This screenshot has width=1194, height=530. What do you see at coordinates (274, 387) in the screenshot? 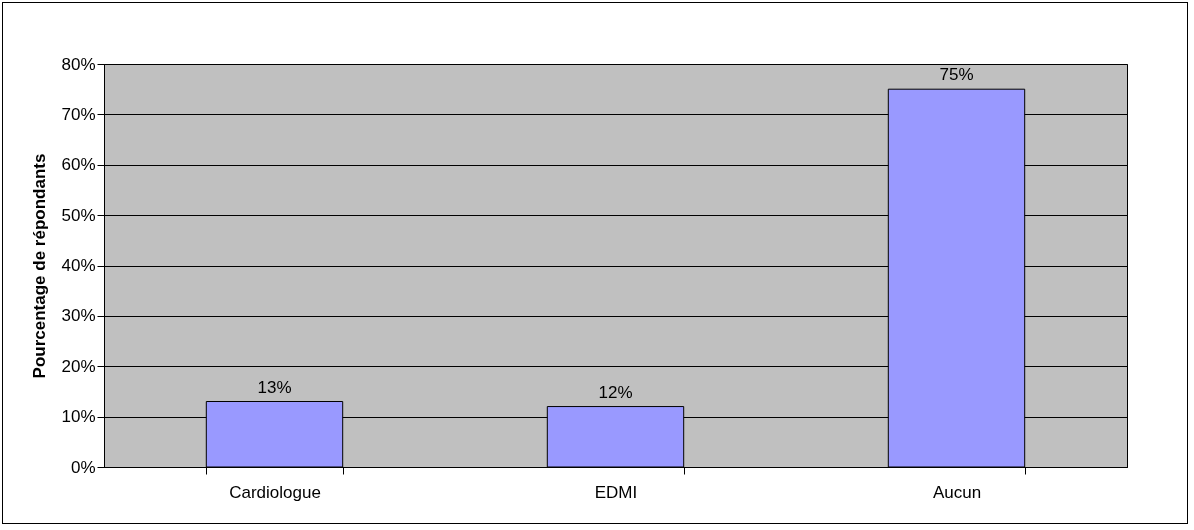
I see `data-label: 13%` at bounding box center [274, 387].